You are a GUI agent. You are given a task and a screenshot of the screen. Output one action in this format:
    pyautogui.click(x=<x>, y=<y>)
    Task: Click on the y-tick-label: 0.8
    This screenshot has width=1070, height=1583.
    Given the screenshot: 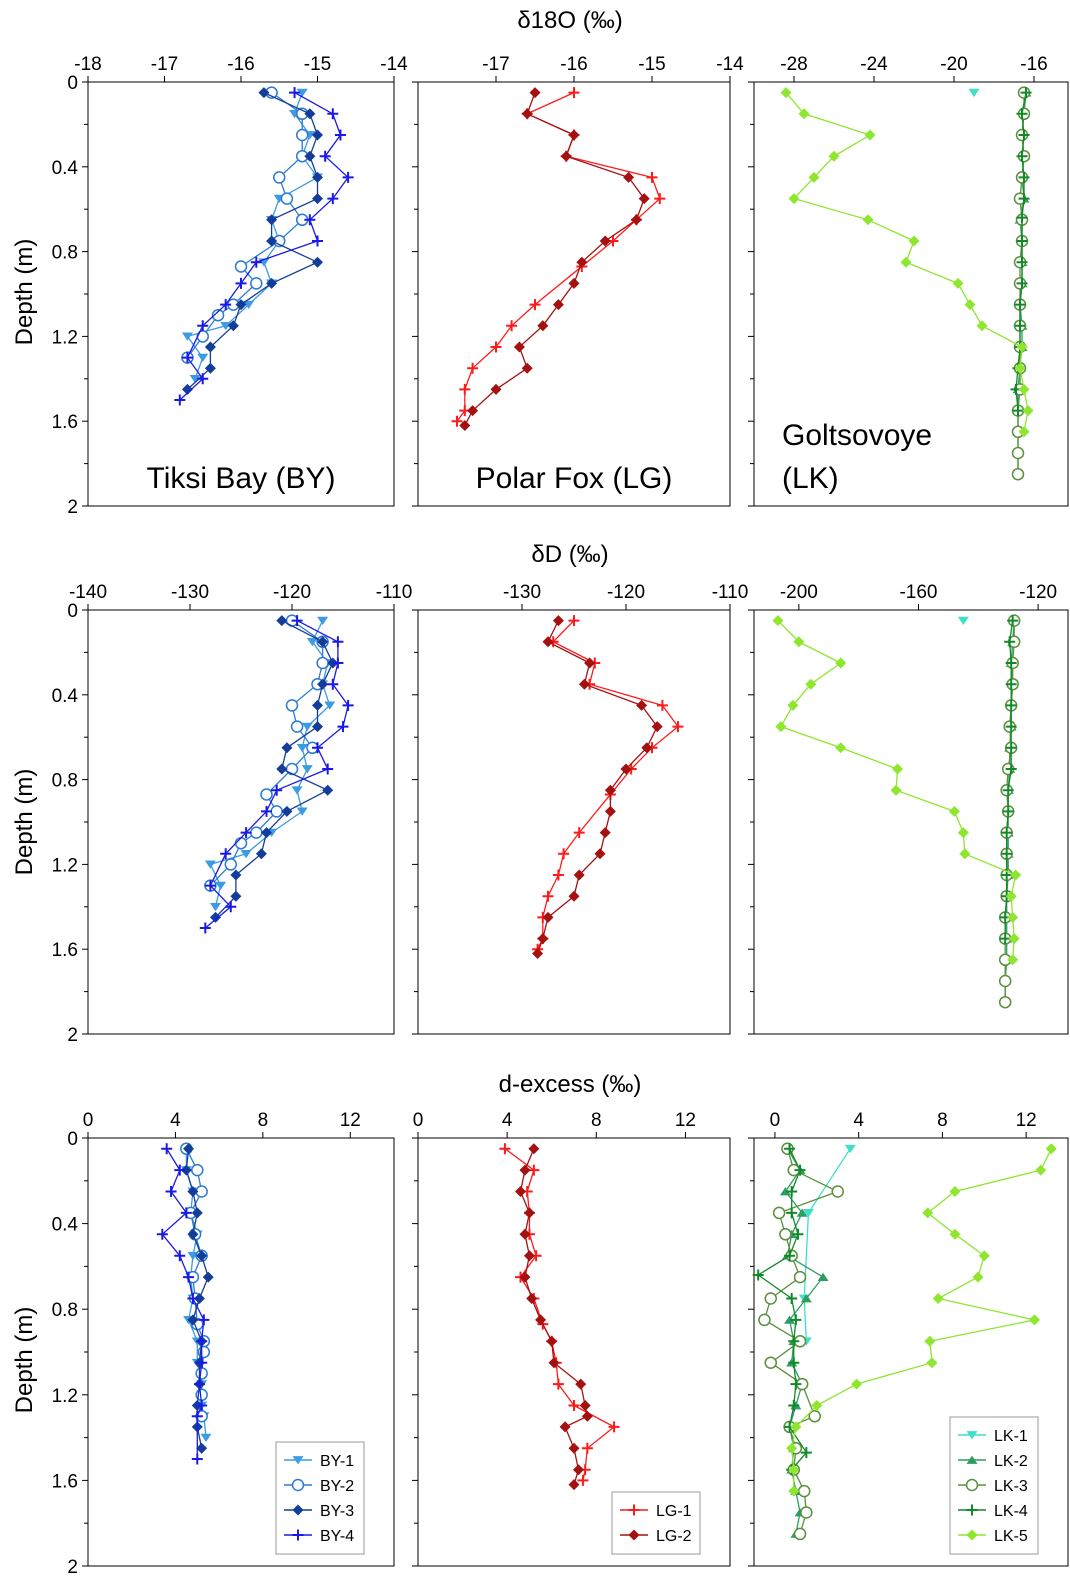 What is the action you would take?
    pyautogui.click(x=65, y=1310)
    